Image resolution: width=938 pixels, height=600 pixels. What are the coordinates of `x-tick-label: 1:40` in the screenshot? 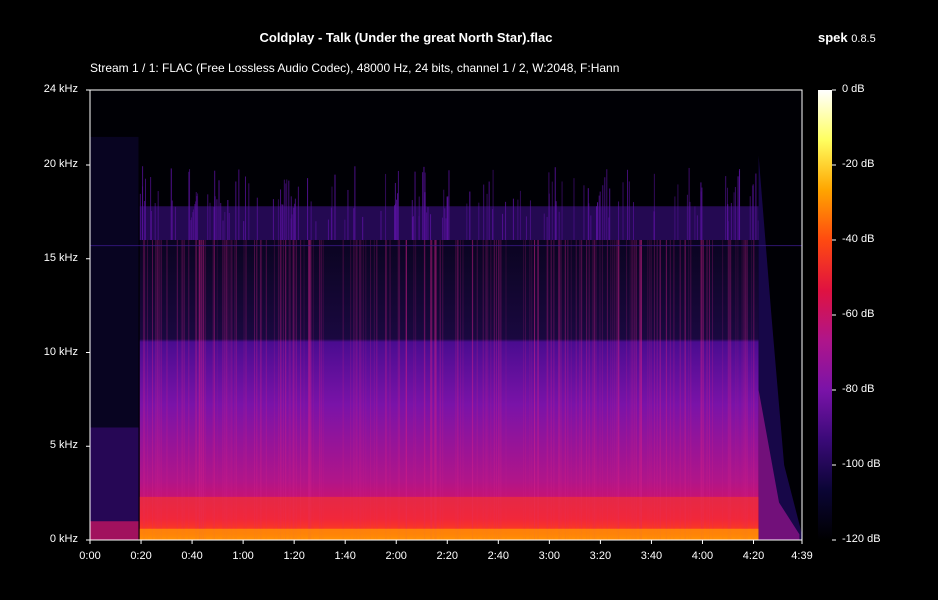 It's located at (345, 556).